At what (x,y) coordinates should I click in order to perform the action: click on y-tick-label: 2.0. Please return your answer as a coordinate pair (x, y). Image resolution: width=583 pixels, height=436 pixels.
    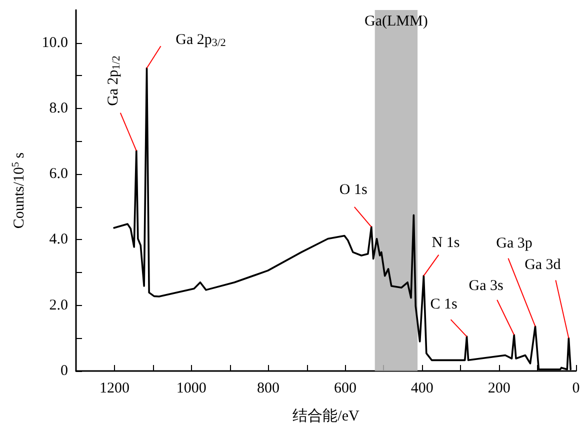
    Looking at the image, I should click on (58, 305).